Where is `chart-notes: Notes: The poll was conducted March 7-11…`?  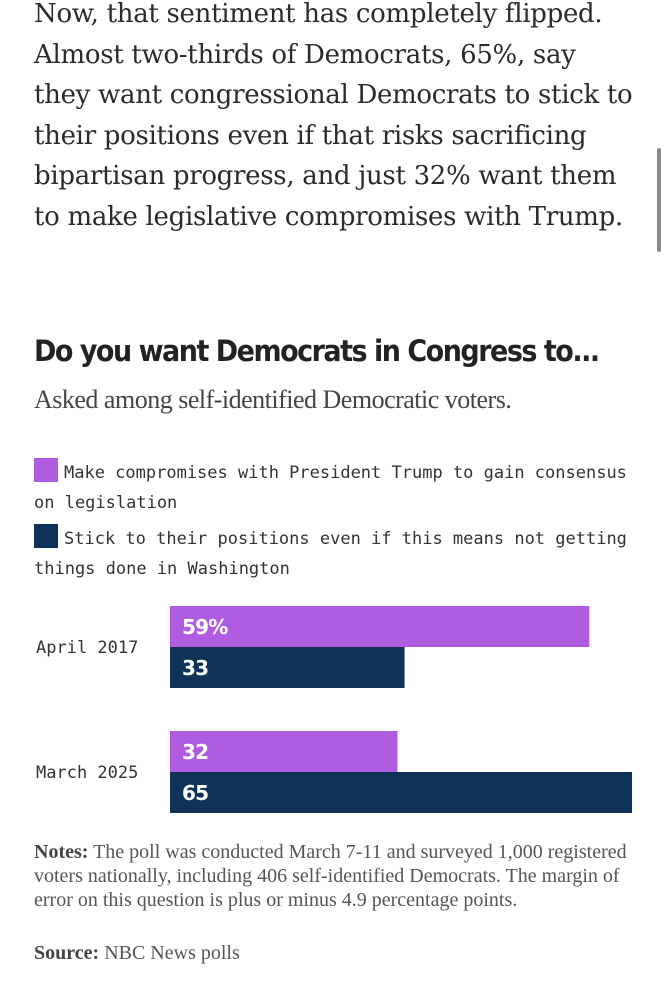 chart-notes: Notes: The poll was conducted March 7-11… is located at coordinates (334, 876).